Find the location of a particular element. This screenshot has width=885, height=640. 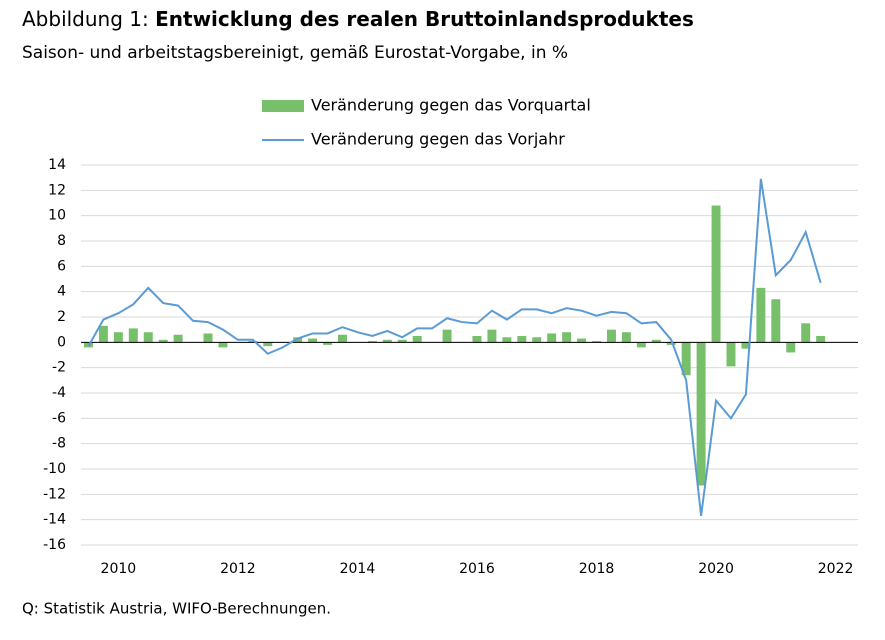

x-tick-label: 2022 is located at coordinates (836, 569).